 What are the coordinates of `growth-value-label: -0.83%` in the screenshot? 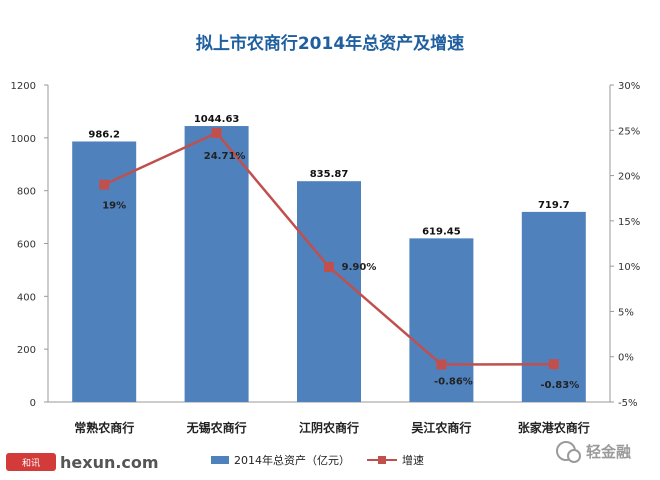 It's located at (559, 385).